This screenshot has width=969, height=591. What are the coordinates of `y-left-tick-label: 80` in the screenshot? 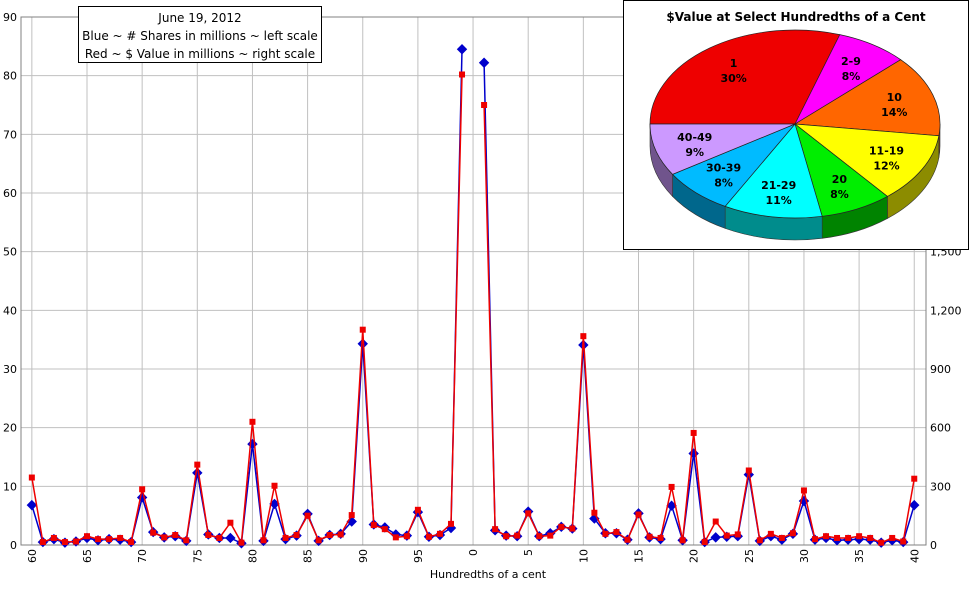 It's located at (10, 76).